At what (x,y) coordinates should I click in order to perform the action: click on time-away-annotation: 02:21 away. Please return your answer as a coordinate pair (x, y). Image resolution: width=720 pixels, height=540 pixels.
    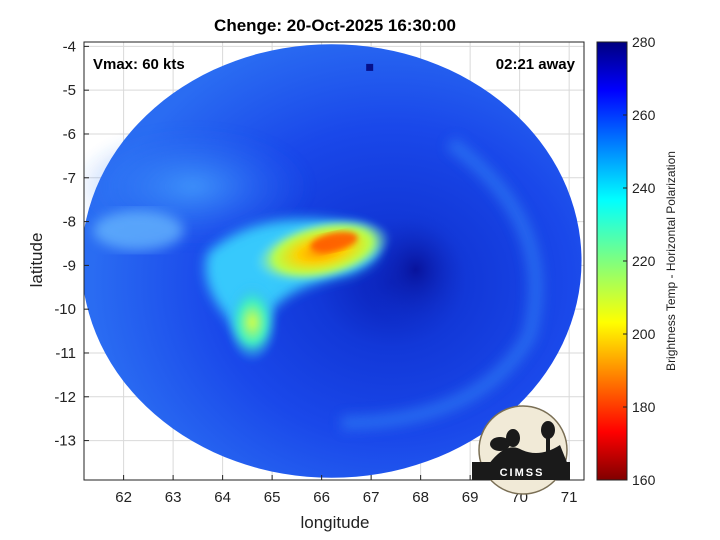
    Looking at the image, I should click on (536, 64).